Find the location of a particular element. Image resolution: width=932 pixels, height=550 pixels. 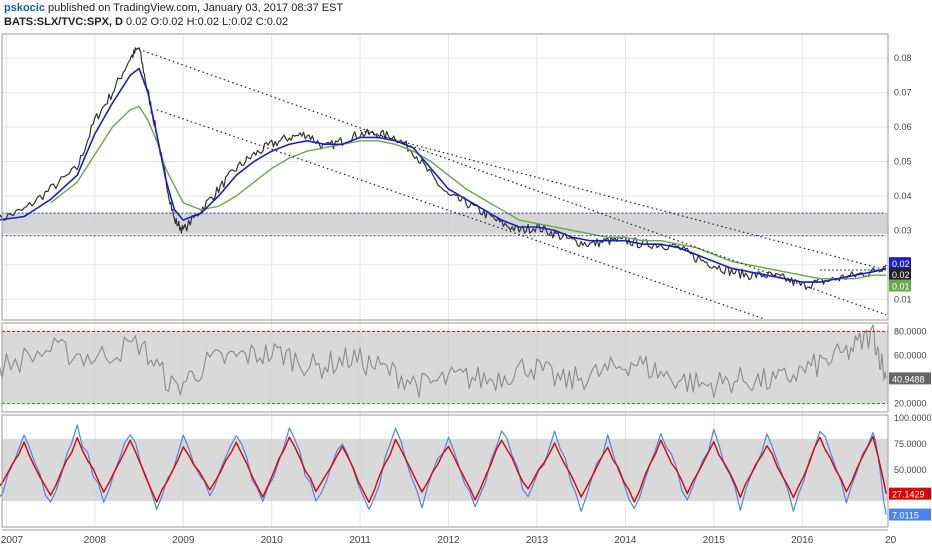

stoch-tick-label: 75.0000 is located at coordinates (910, 444).